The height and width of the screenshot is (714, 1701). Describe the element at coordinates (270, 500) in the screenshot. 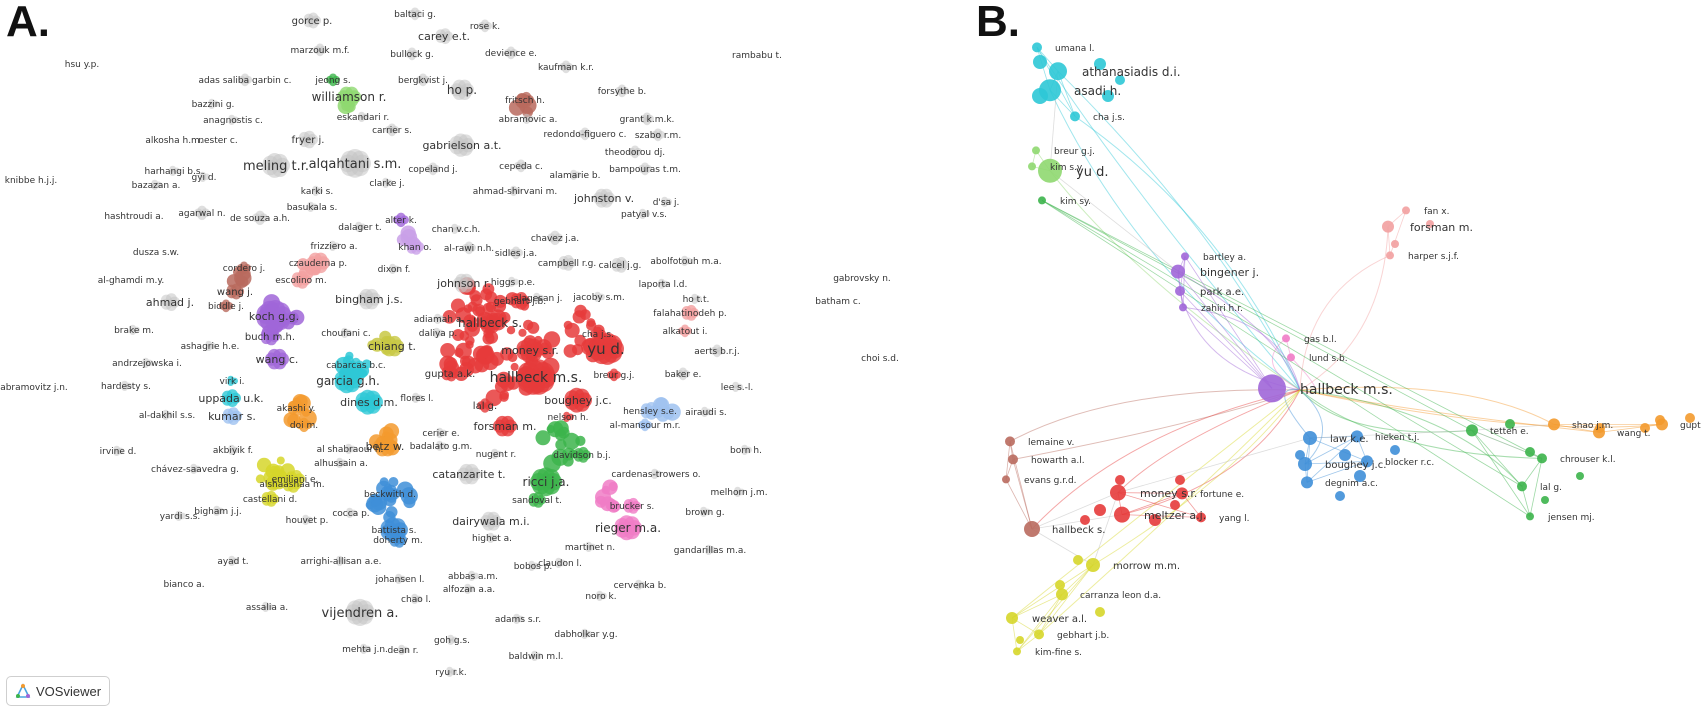

I see `author-label-a: castellani d.` at that location.